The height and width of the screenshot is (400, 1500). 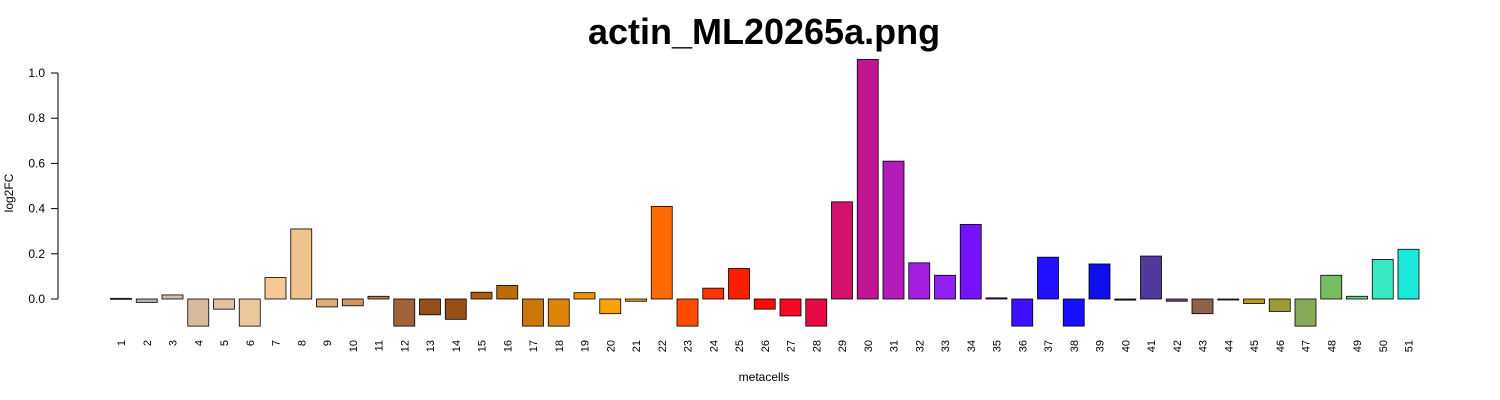 I want to click on x-tick-label: 6, so click(x=251, y=343).